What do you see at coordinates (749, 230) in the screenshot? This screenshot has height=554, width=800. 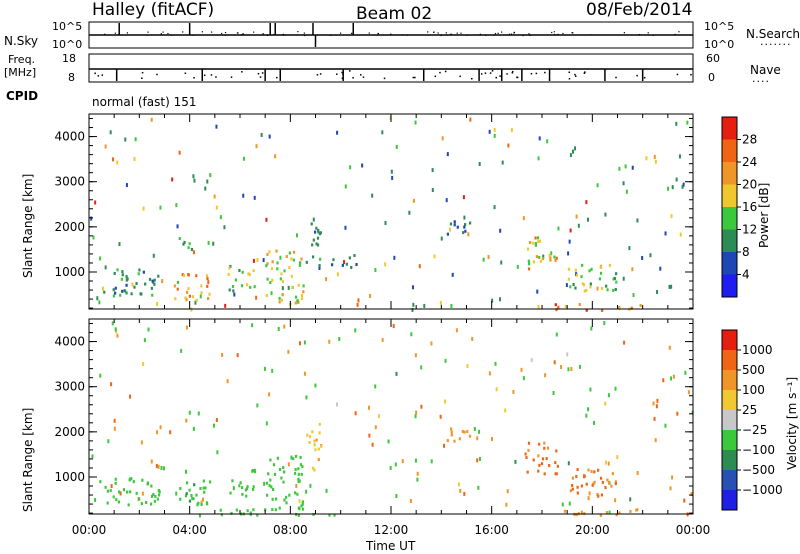 I see `power-colorbar-tick-label: 12` at bounding box center [749, 230].